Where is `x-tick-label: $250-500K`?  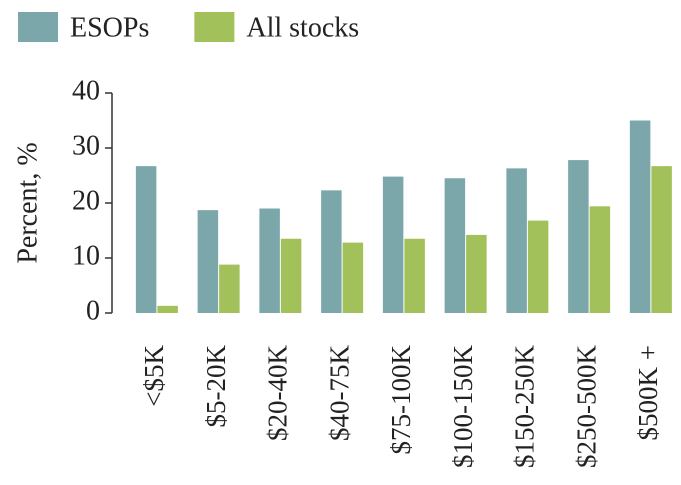 x-tick-label: $250-500K is located at coordinates (586, 406).